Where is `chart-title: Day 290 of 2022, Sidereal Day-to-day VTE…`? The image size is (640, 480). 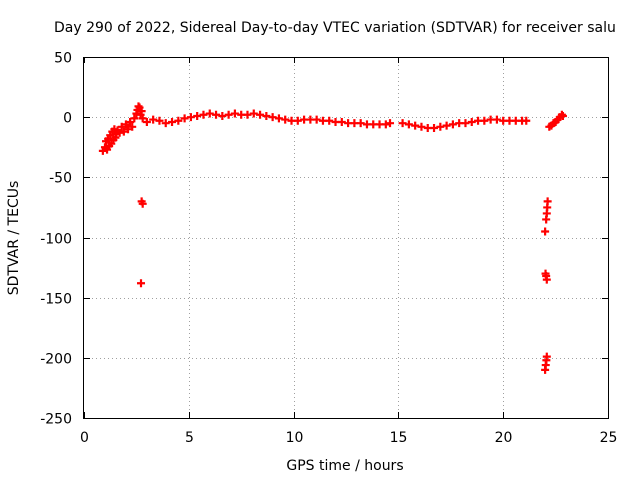 chart-title: Day 290 of 2022, Sidereal Day-to-day VTE… is located at coordinates (335, 28).